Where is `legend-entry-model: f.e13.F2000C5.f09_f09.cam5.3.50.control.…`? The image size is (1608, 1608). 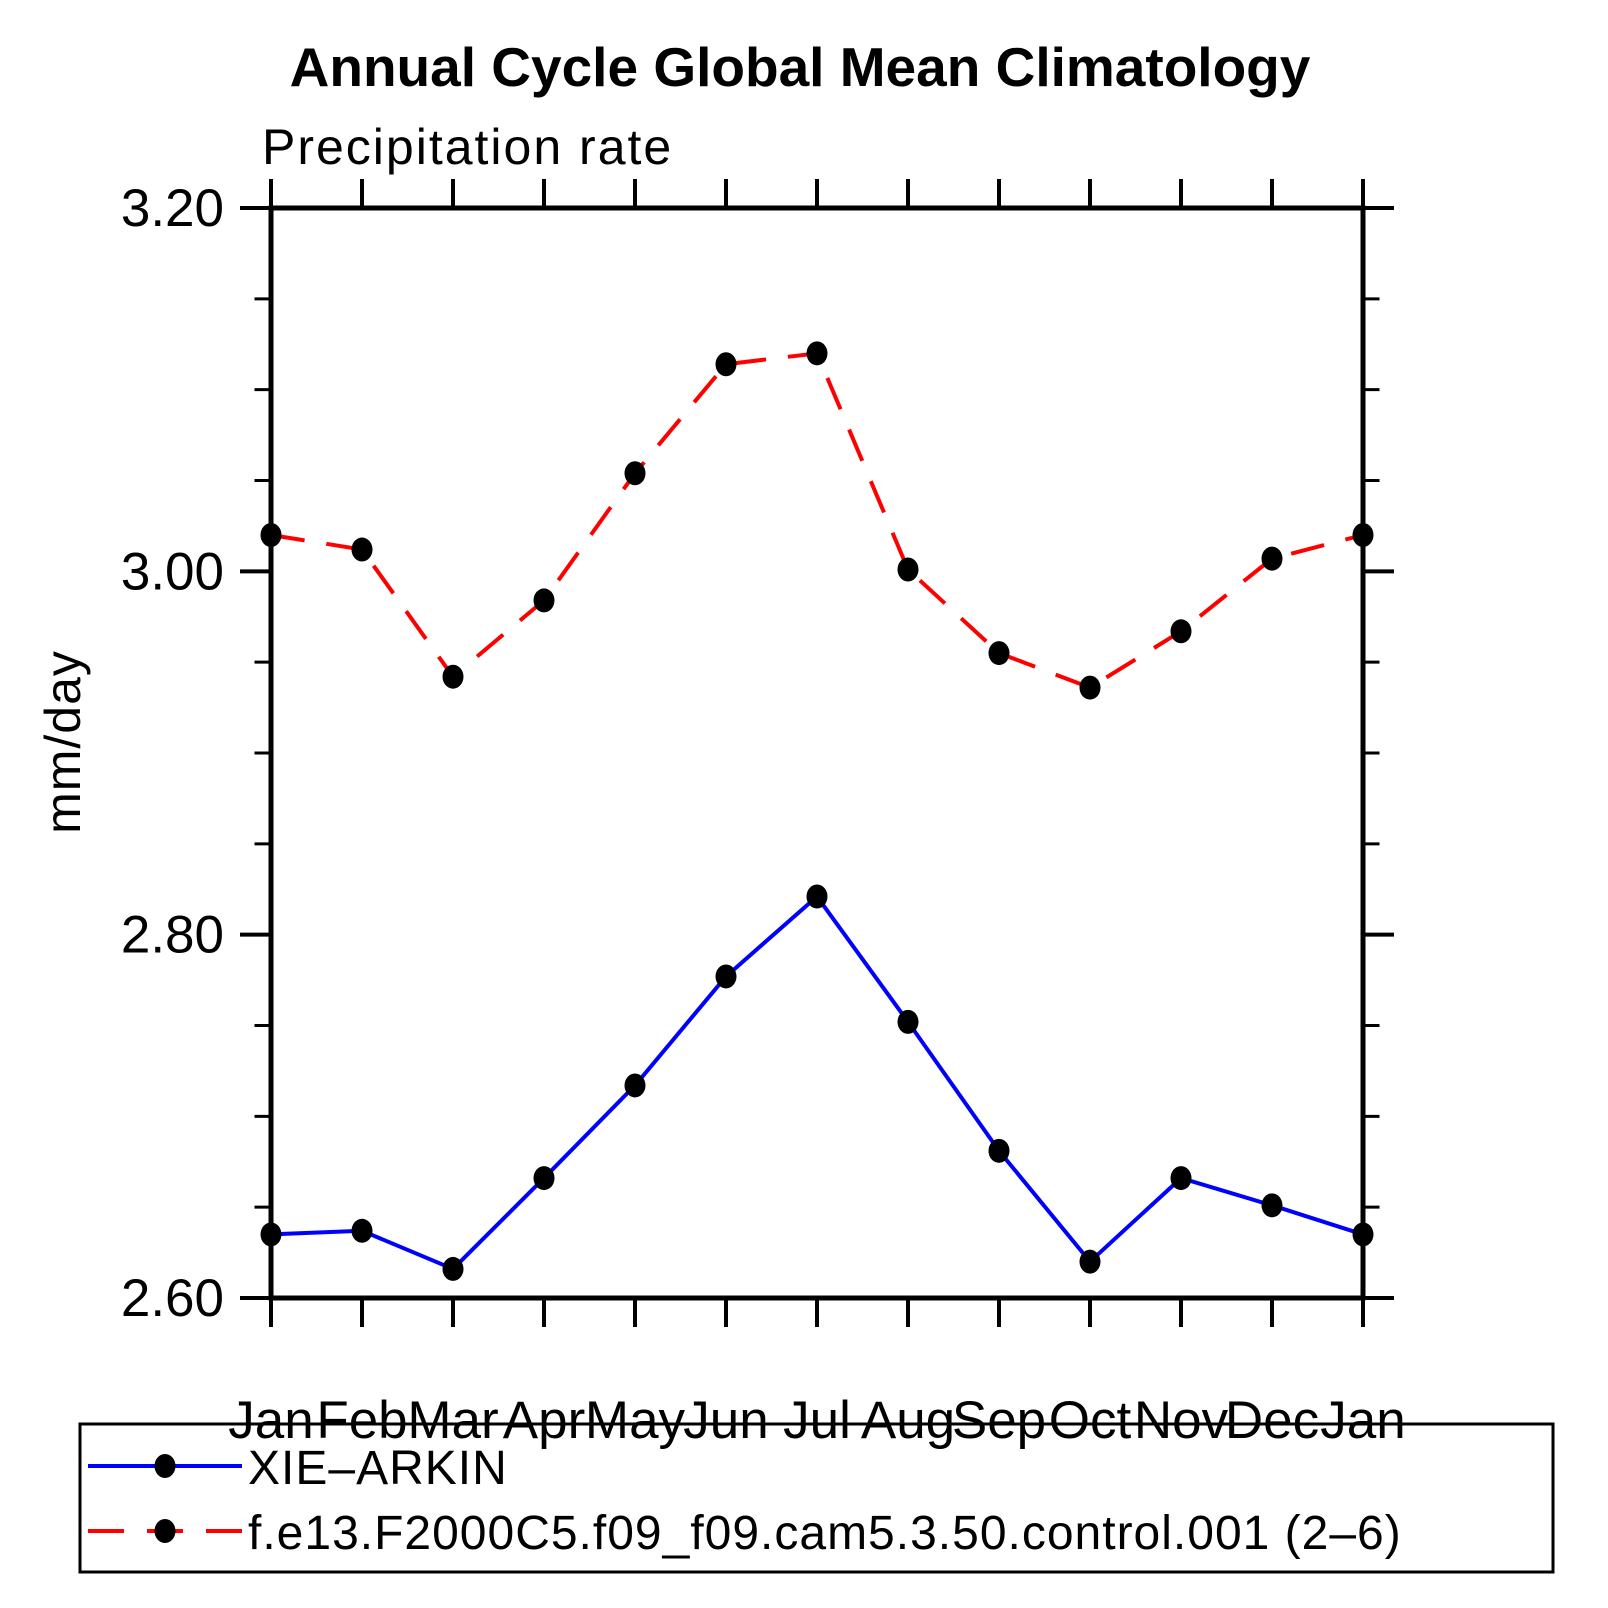 legend-entry-model: f.e13.F2000C5.f09_f09.cam5.3.50.control.… is located at coordinates (745, 1533).